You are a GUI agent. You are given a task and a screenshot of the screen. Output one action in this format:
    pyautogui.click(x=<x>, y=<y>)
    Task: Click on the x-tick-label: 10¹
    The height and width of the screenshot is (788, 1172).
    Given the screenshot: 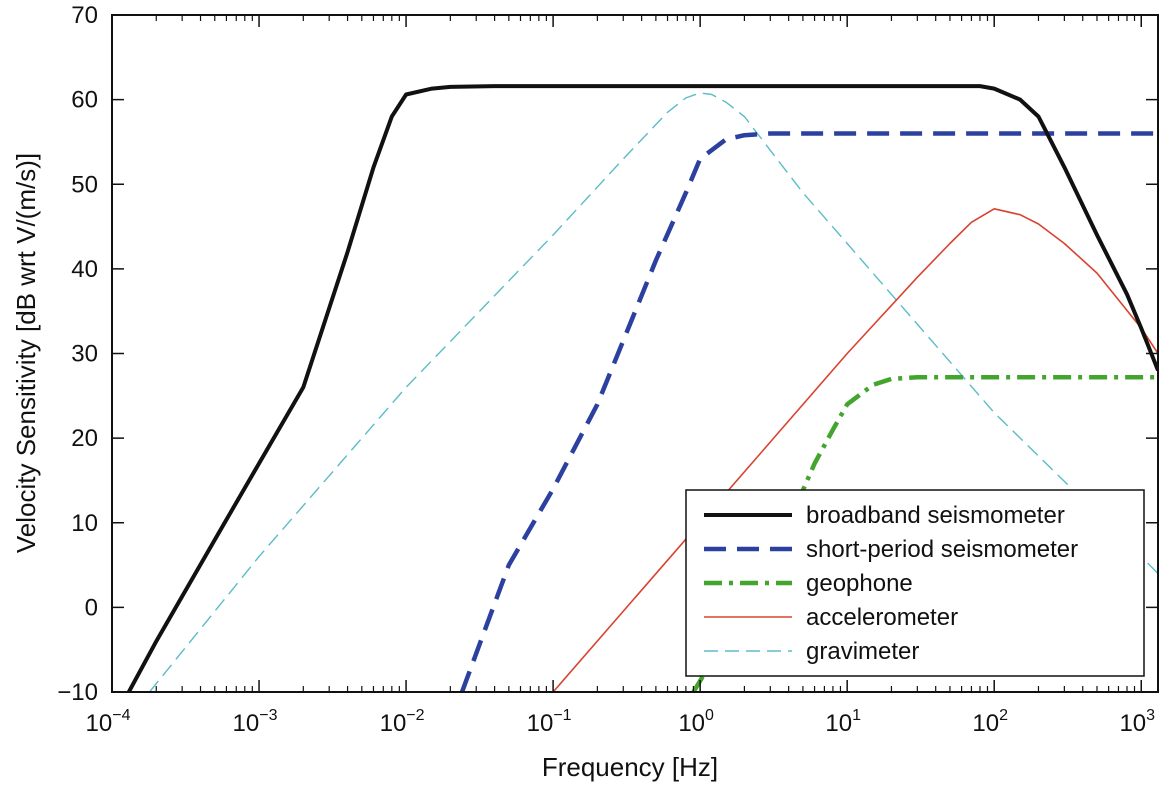 What is the action you would take?
    pyautogui.click(x=843, y=722)
    